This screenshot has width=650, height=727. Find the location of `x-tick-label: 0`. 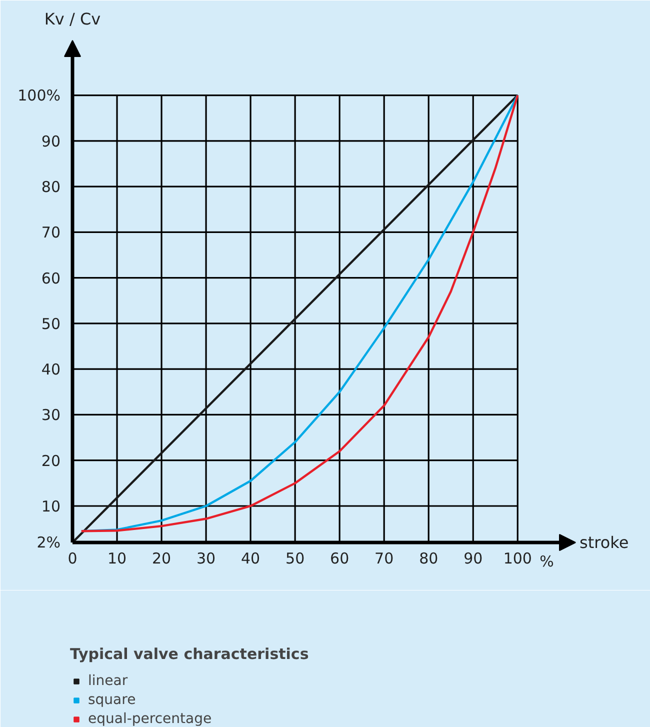

x-tick-label: 0 is located at coordinates (73, 559).